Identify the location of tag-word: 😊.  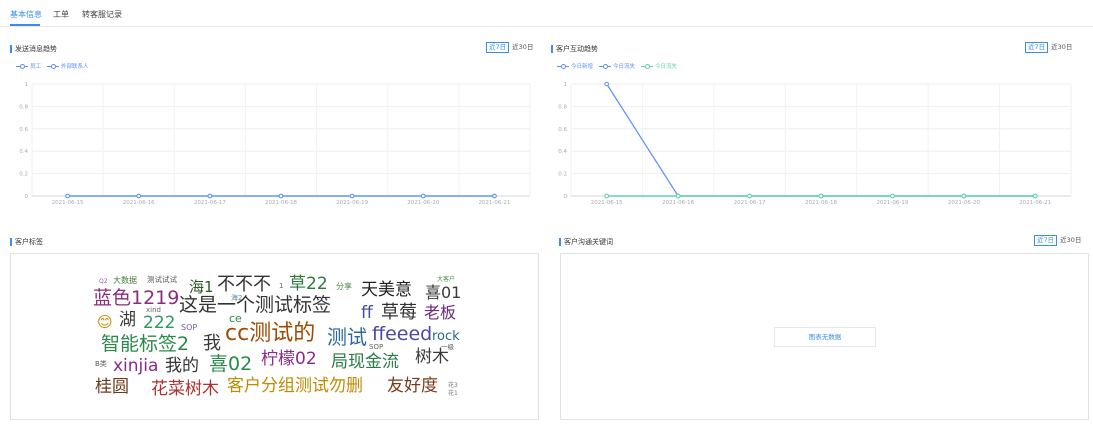
(105, 322).